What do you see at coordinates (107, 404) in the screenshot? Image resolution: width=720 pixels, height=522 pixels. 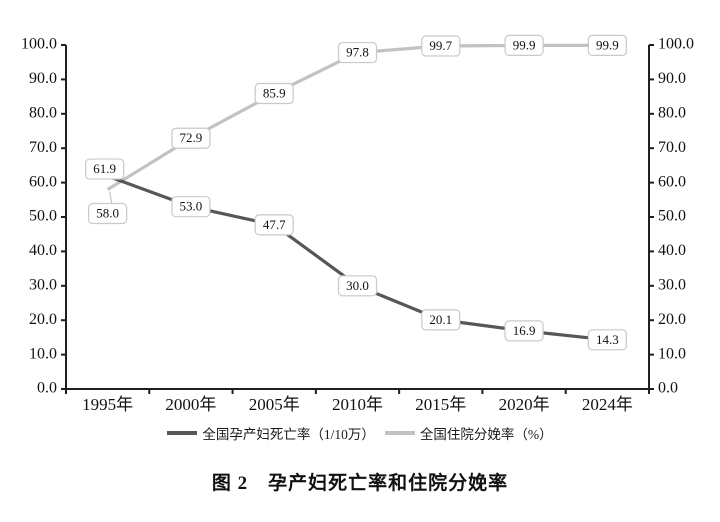 I see `x-category-label: 1995年` at bounding box center [107, 404].